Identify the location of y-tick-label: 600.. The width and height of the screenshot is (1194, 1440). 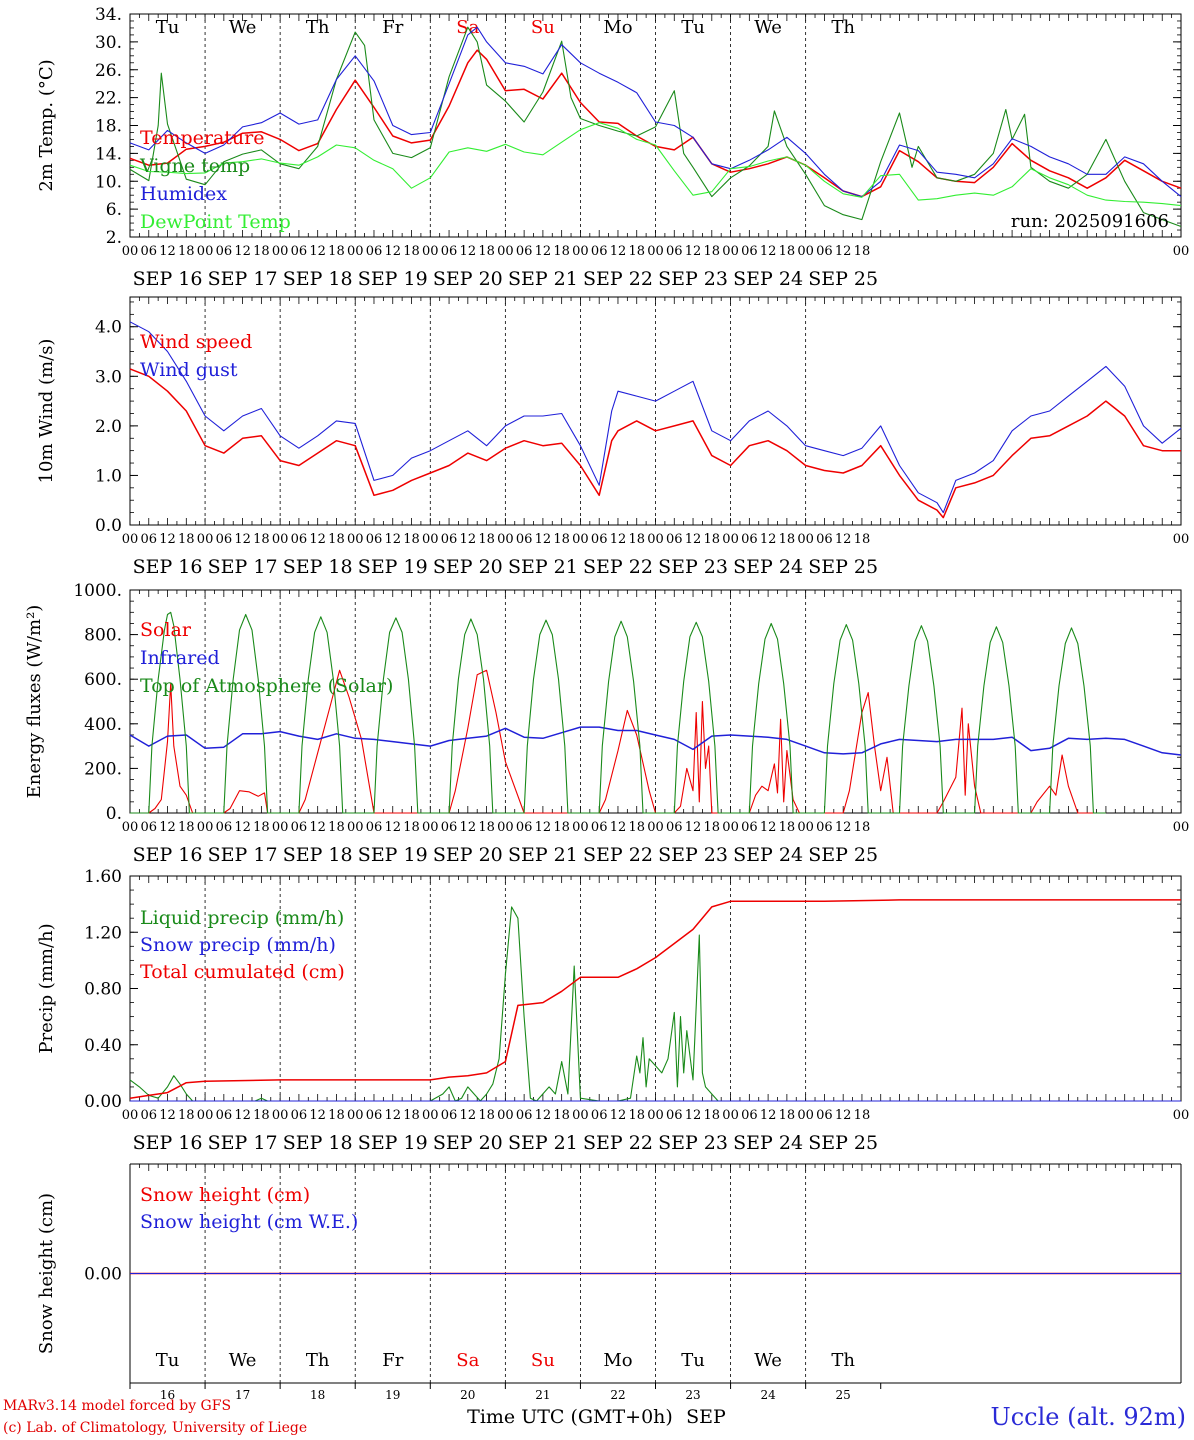
(103, 680).